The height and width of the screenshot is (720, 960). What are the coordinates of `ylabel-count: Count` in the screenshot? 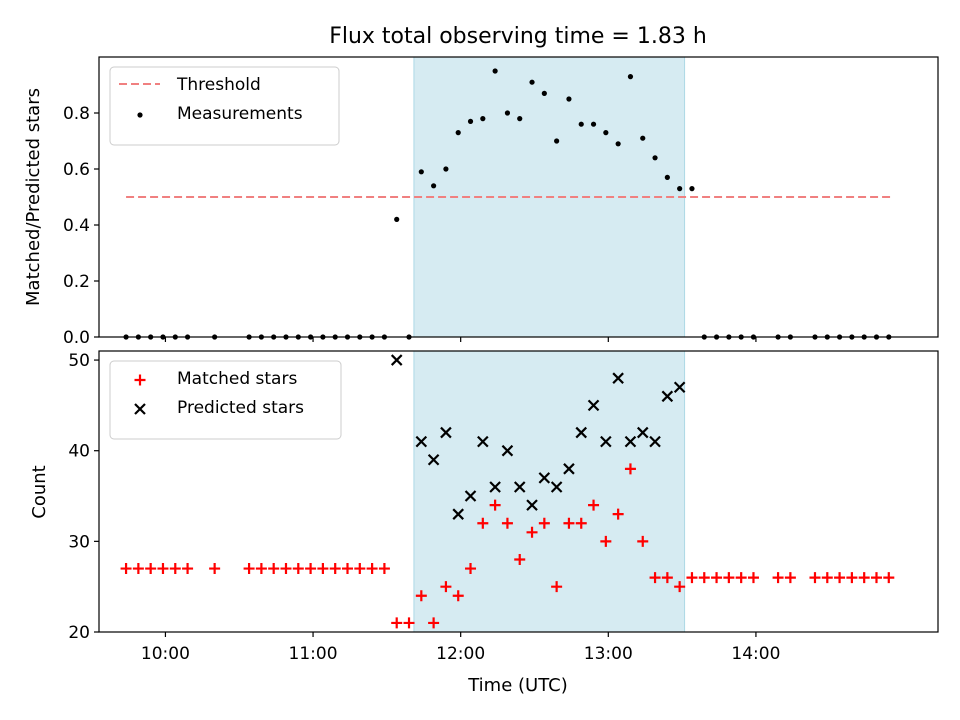 It's located at (39, 491).